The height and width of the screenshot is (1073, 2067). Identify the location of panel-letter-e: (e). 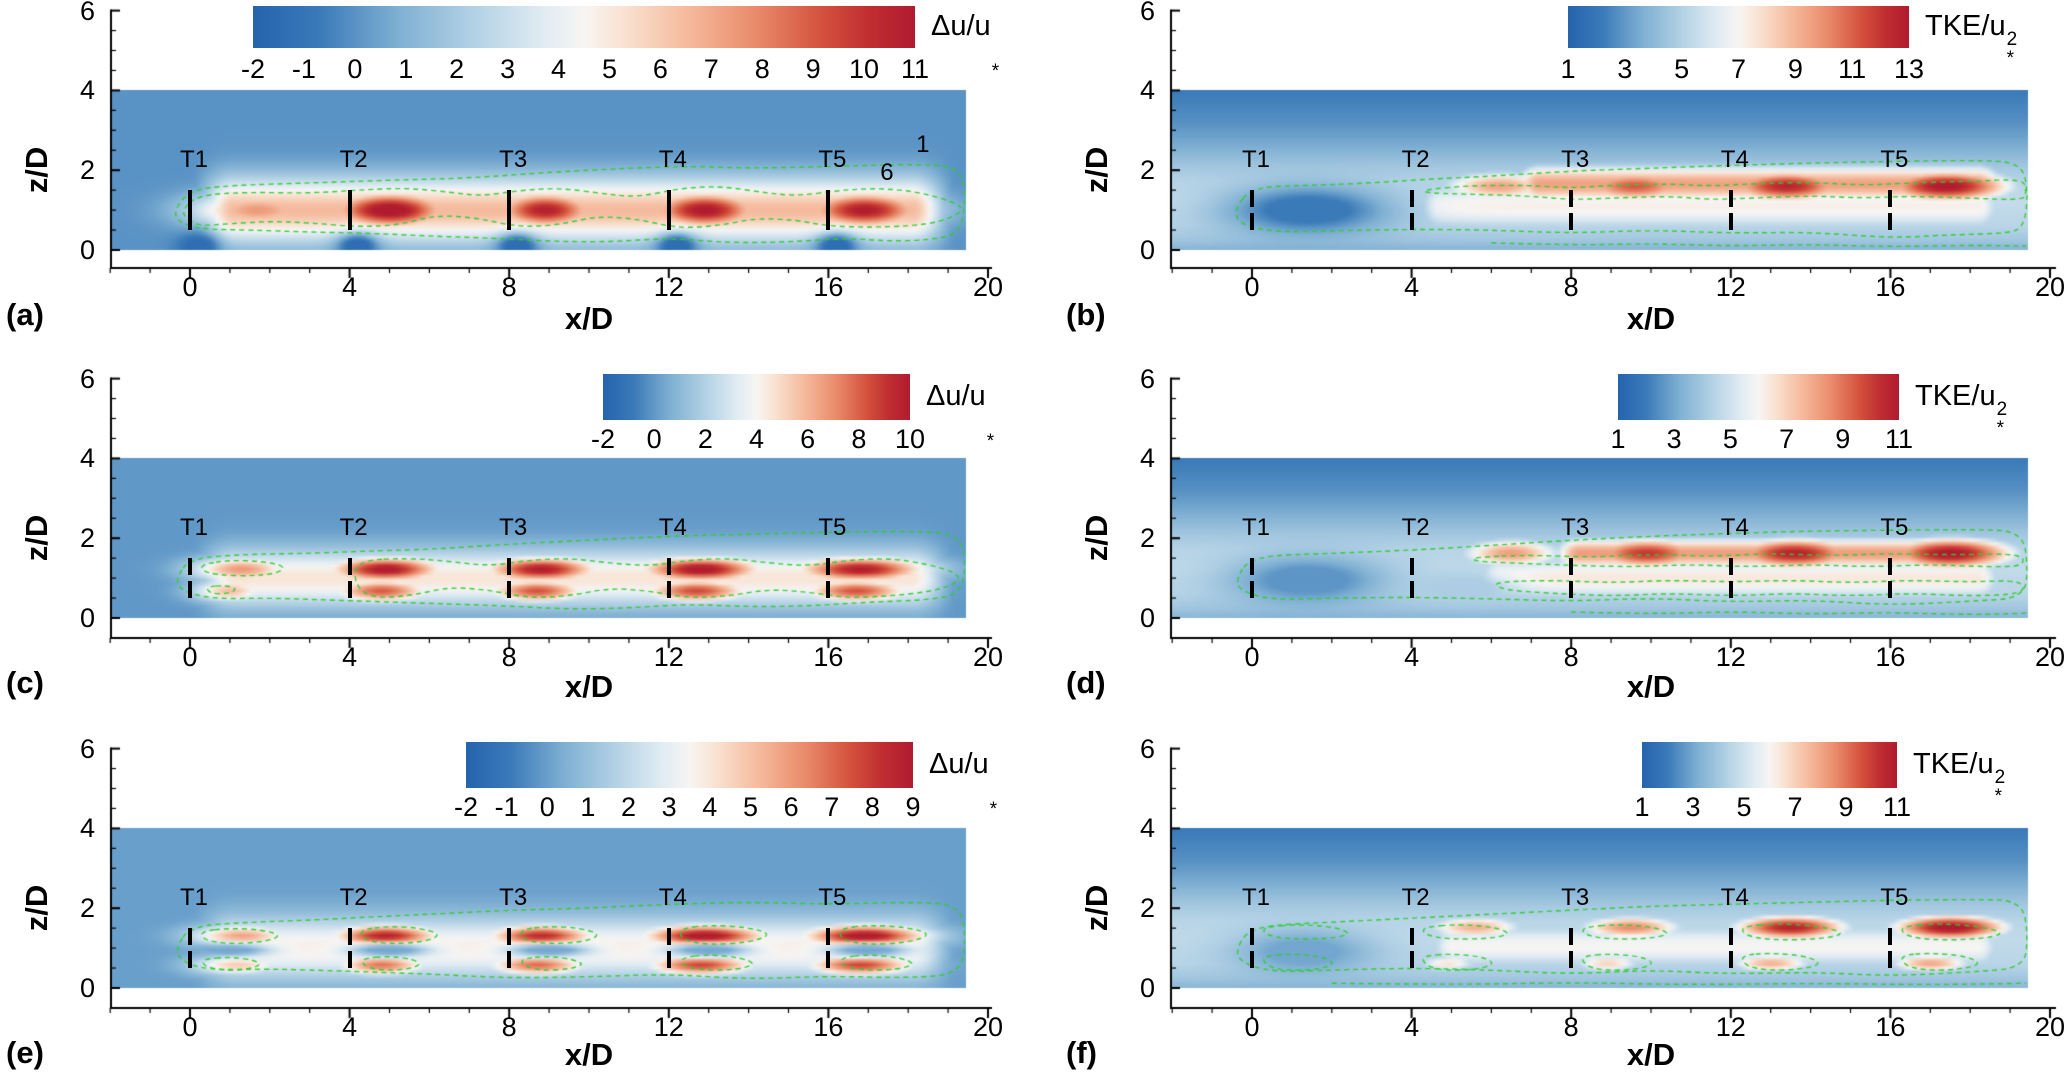
(25, 1052).